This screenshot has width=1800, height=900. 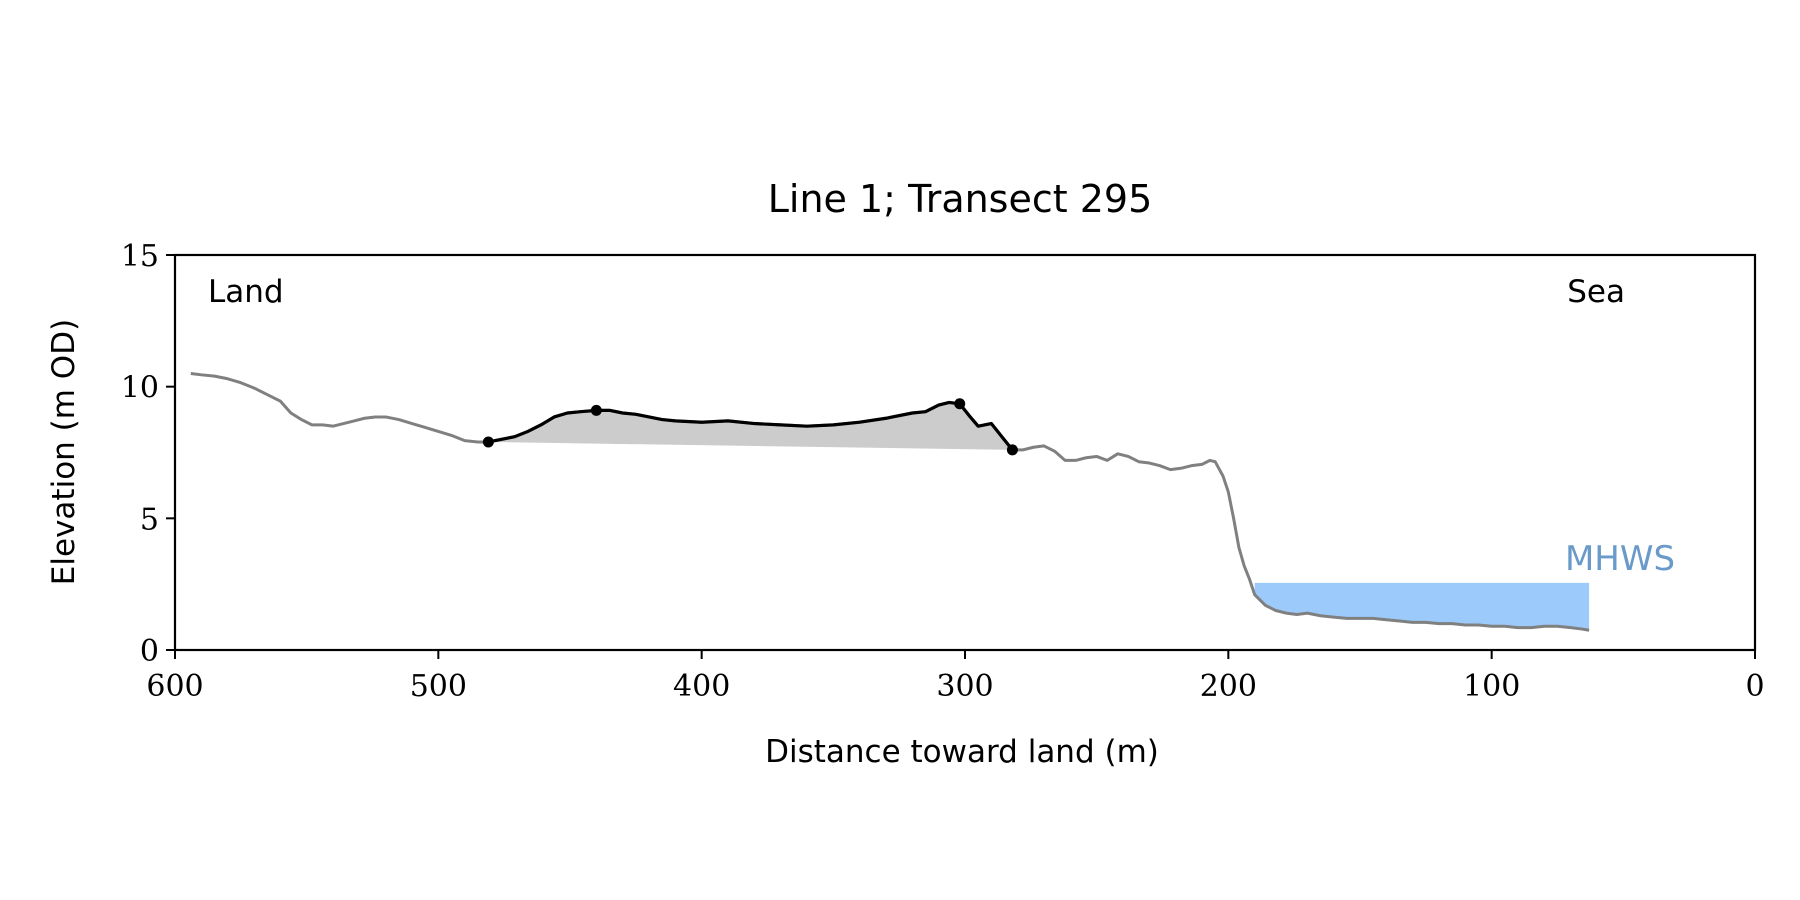 I want to click on x-tick-label: 100, so click(x=1491, y=686).